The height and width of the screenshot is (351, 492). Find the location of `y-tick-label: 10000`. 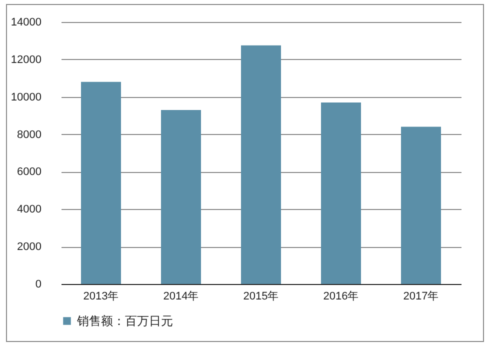

y-tick-label: 10000 is located at coordinates (26, 97).